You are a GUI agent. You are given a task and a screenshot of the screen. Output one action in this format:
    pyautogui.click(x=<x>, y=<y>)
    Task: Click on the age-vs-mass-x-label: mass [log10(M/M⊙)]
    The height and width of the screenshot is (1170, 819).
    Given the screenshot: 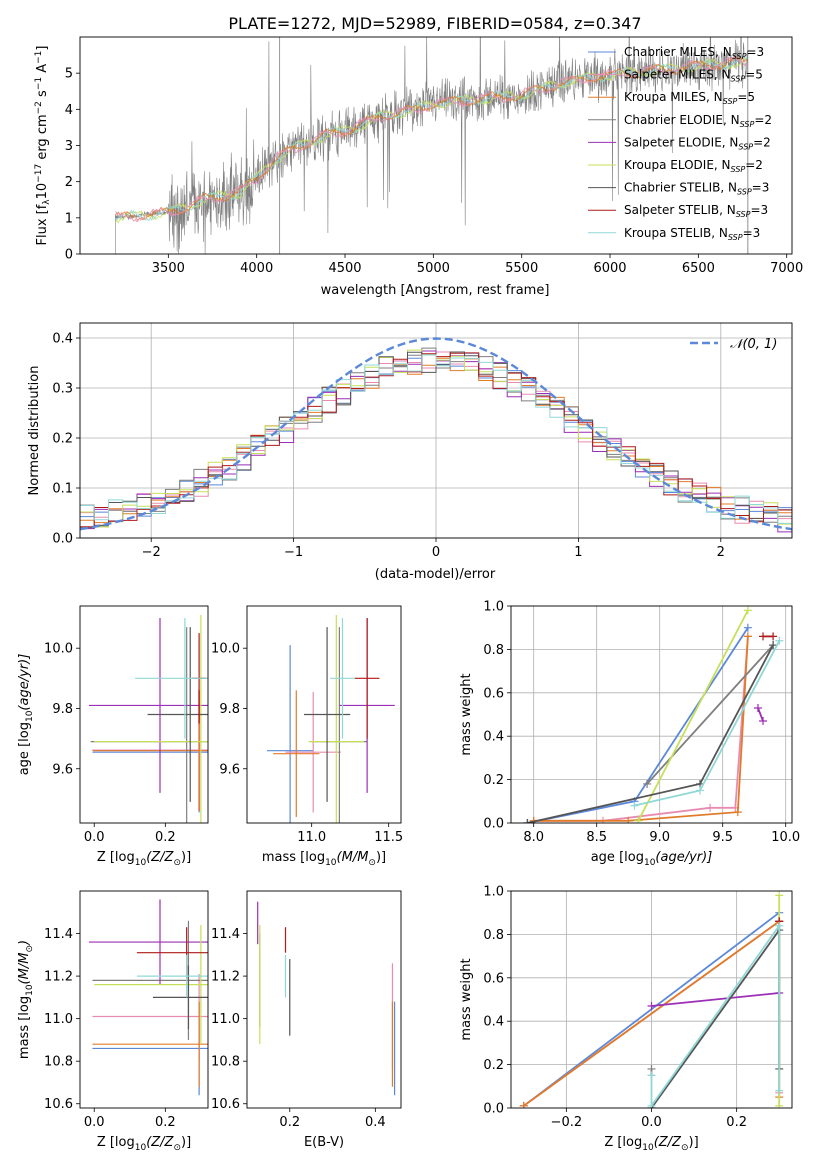 What is the action you would take?
    pyautogui.click(x=324, y=859)
    